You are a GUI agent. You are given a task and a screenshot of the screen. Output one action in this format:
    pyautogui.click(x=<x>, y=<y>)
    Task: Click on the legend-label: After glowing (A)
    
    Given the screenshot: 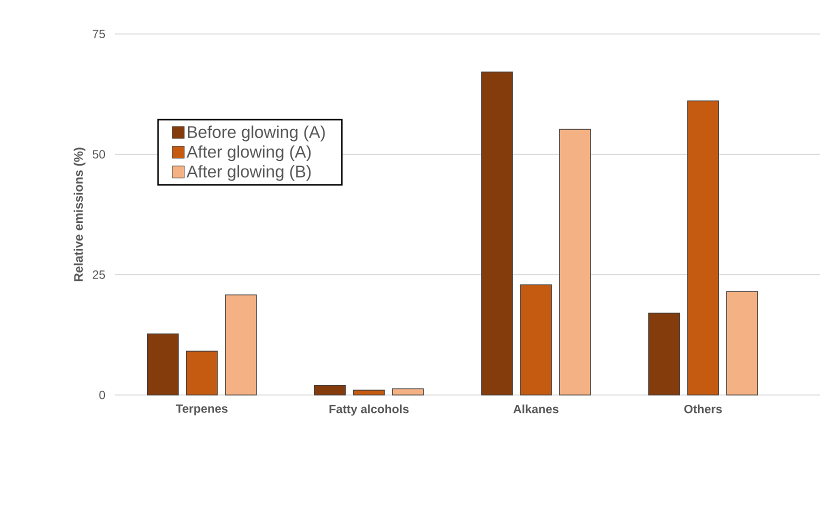 What is the action you would take?
    pyautogui.click(x=248, y=153)
    